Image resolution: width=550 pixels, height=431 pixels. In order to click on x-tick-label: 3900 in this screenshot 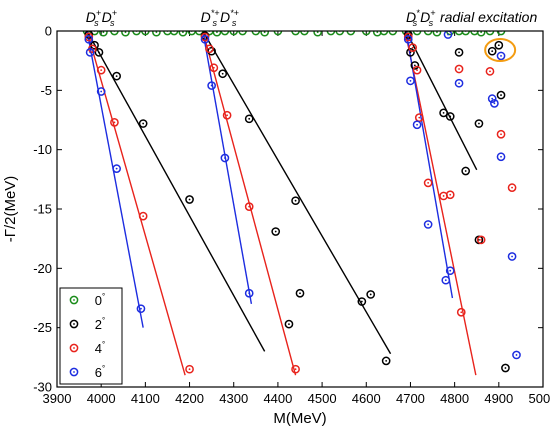, I will do `click(57, 398)`.